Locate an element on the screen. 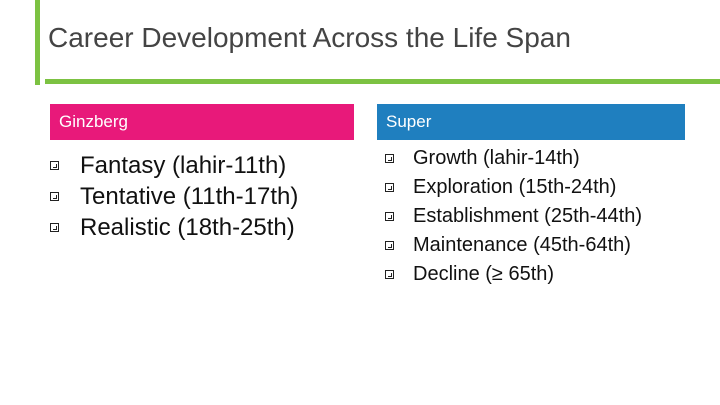 The image size is (720, 405). list-item: Maintenance (45th-64th) is located at coordinates (540, 245).